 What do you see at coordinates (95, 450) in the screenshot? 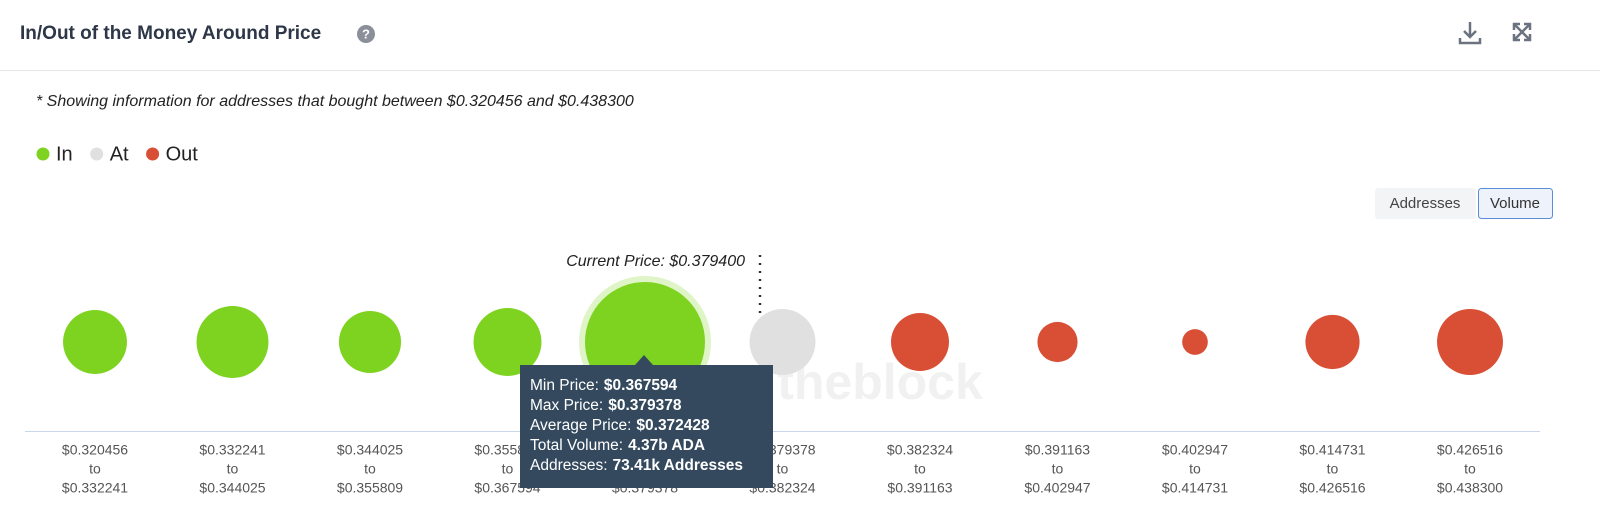
I see `x-tick-label: $0.320456` at bounding box center [95, 450].